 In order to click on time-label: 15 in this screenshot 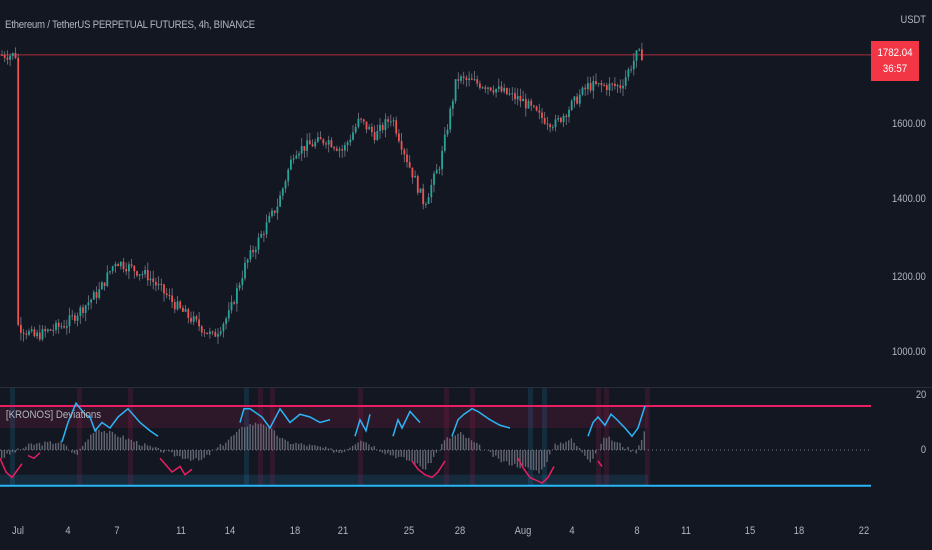, I will do `click(750, 531)`.